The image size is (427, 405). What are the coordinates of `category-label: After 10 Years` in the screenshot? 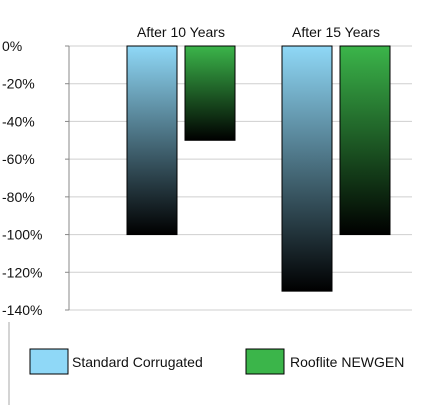 It's located at (181, 32).